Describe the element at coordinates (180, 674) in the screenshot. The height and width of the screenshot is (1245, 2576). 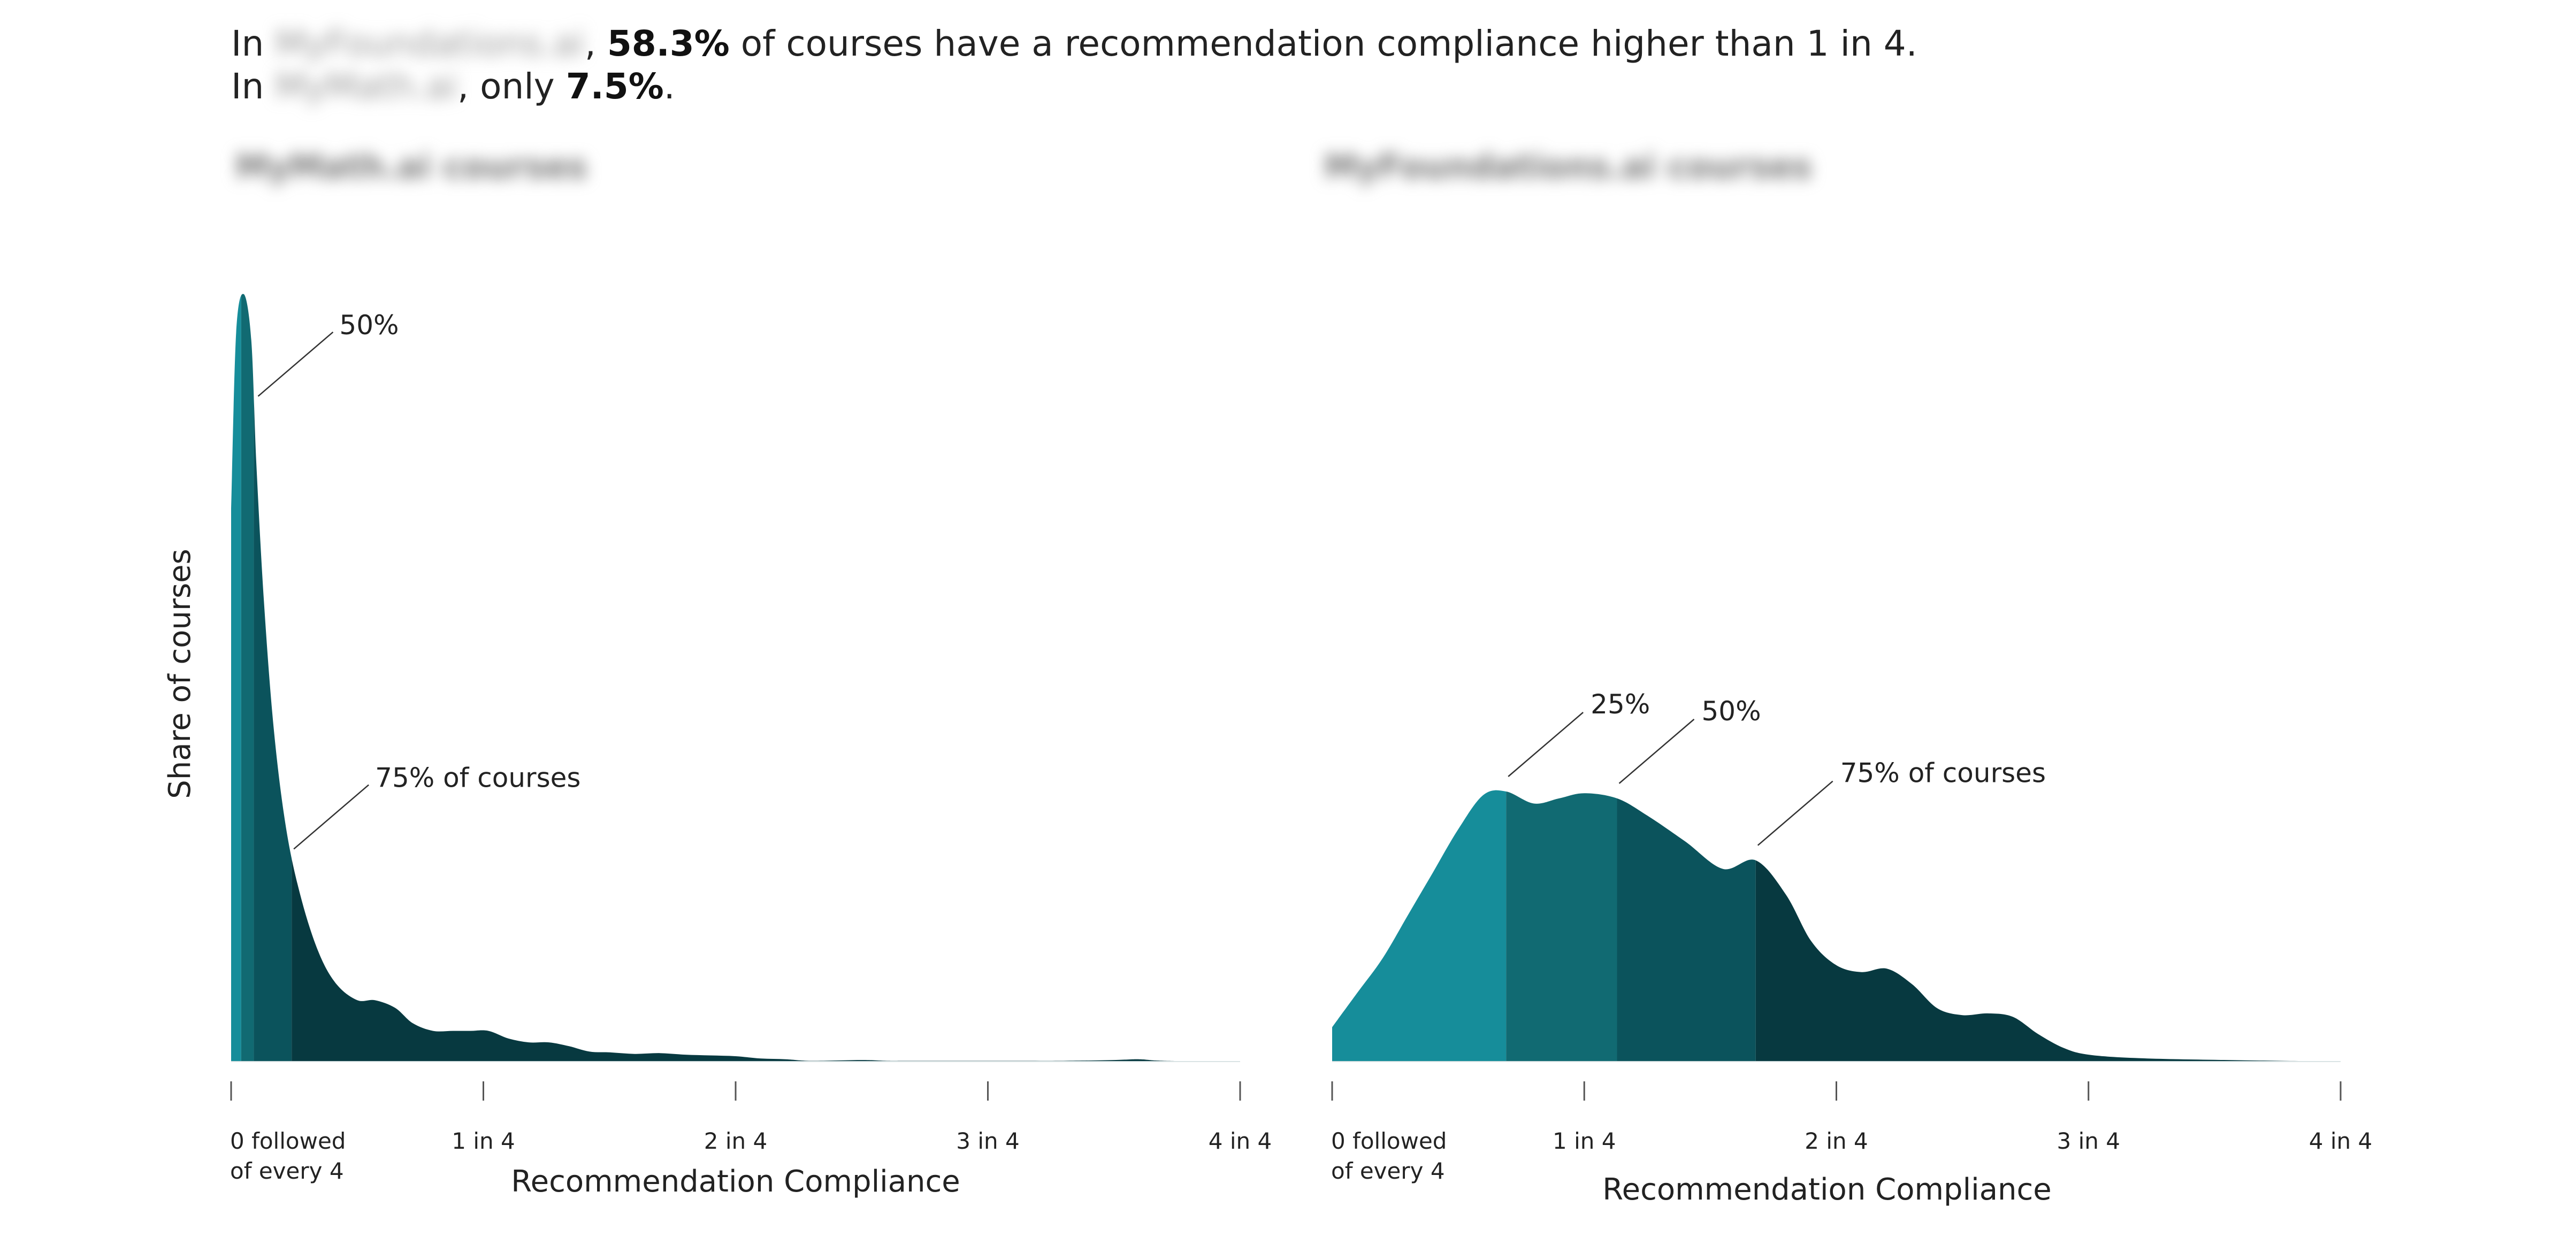
I see `y-axis-label: Share of courses` at that location.